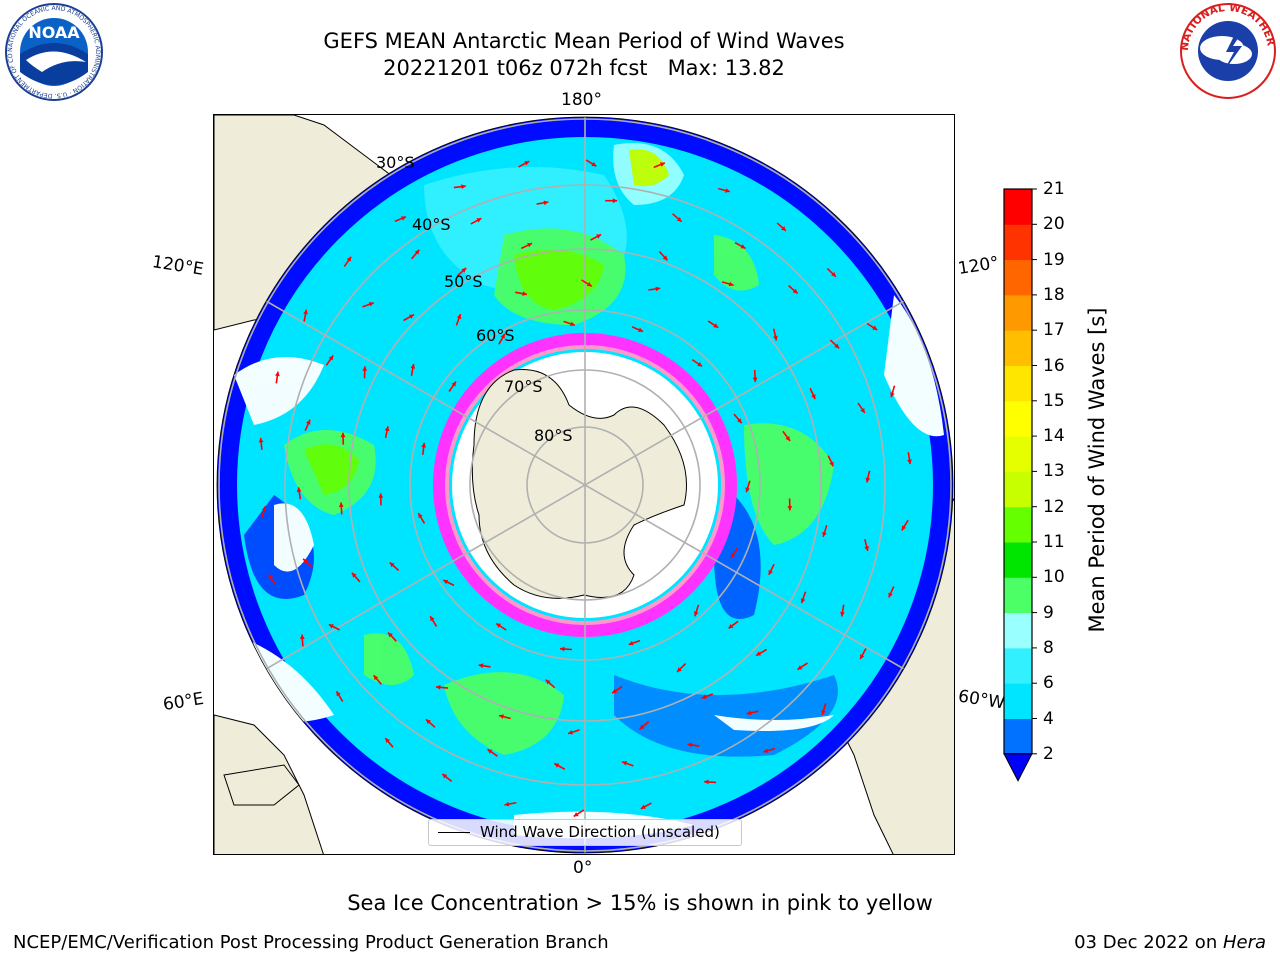 The width and height of the screenshot is (1280, 960). I want to click on colorbar-tick-label: 19, so click(1054, 259).